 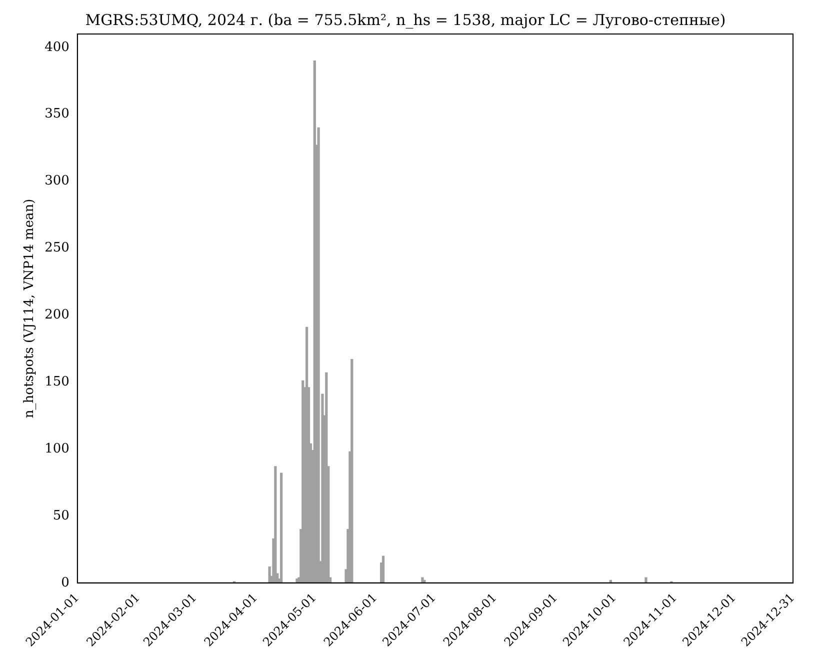 I want to click on y-tick-label: 150, so click(x=57, y=382).